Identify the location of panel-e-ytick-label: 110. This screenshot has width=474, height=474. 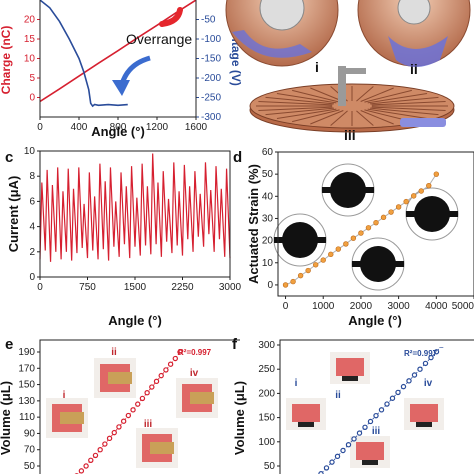
(27, 417).